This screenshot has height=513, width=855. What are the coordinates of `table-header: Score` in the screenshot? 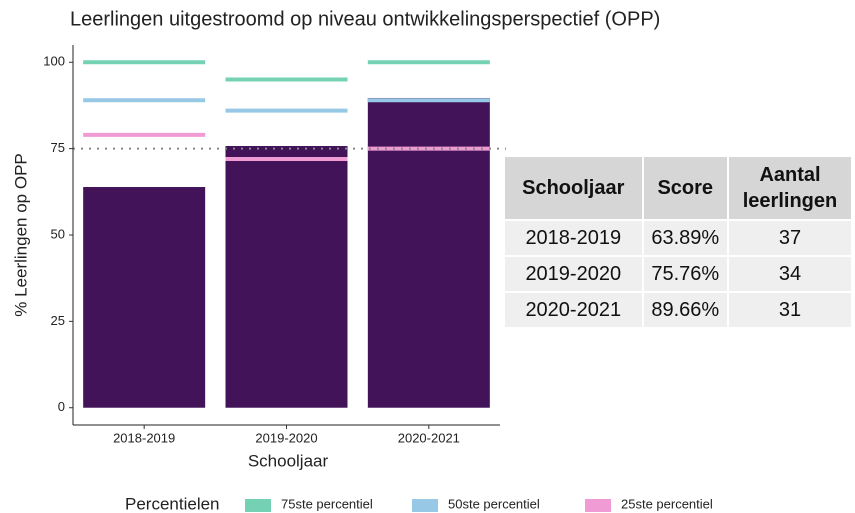 It's located at (685, 188).